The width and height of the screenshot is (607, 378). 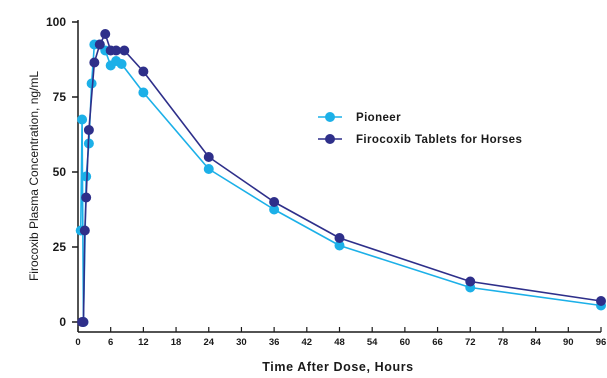 I want to click on x-tick-label: 90, so click(x=568, y=342).